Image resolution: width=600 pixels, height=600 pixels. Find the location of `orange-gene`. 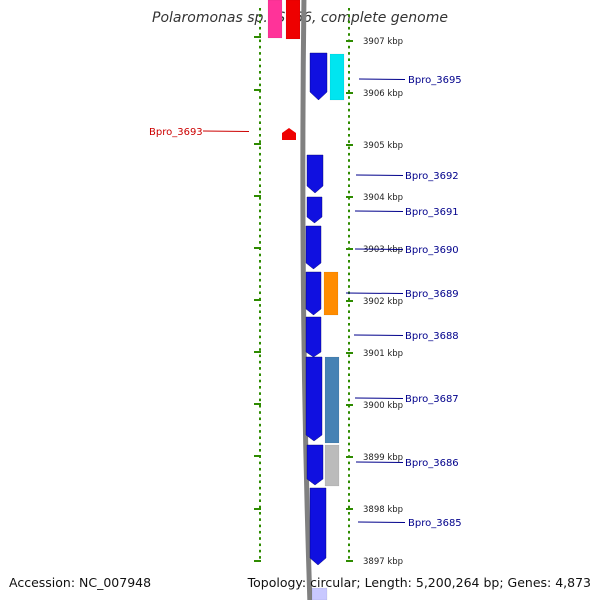

orange-gene is located at coordinates (331, 293).